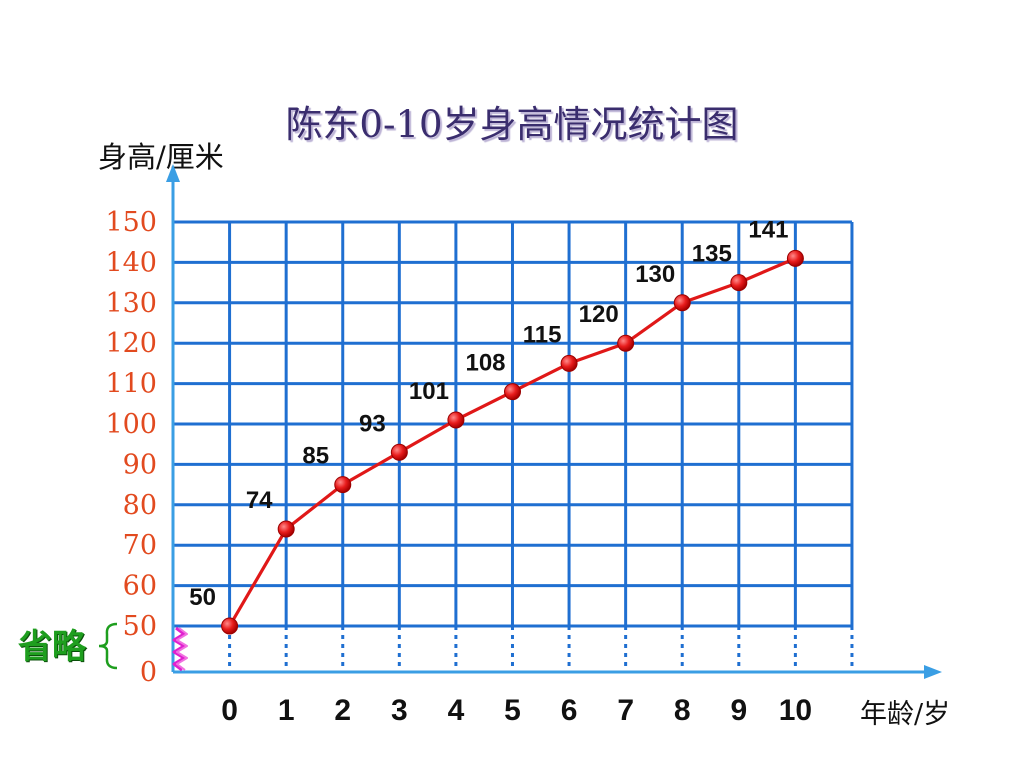 This screenshot has width=1024, height=768. I want to click on y-axis-label: 身高/厘米, so click(161, 157).